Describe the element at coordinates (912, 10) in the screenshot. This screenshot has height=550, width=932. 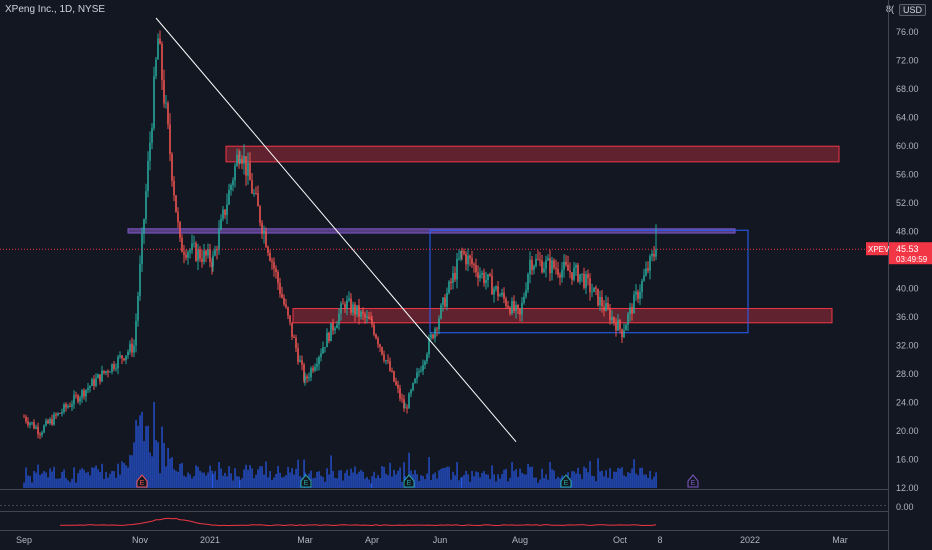
I see `currency-button: USD` at that location.